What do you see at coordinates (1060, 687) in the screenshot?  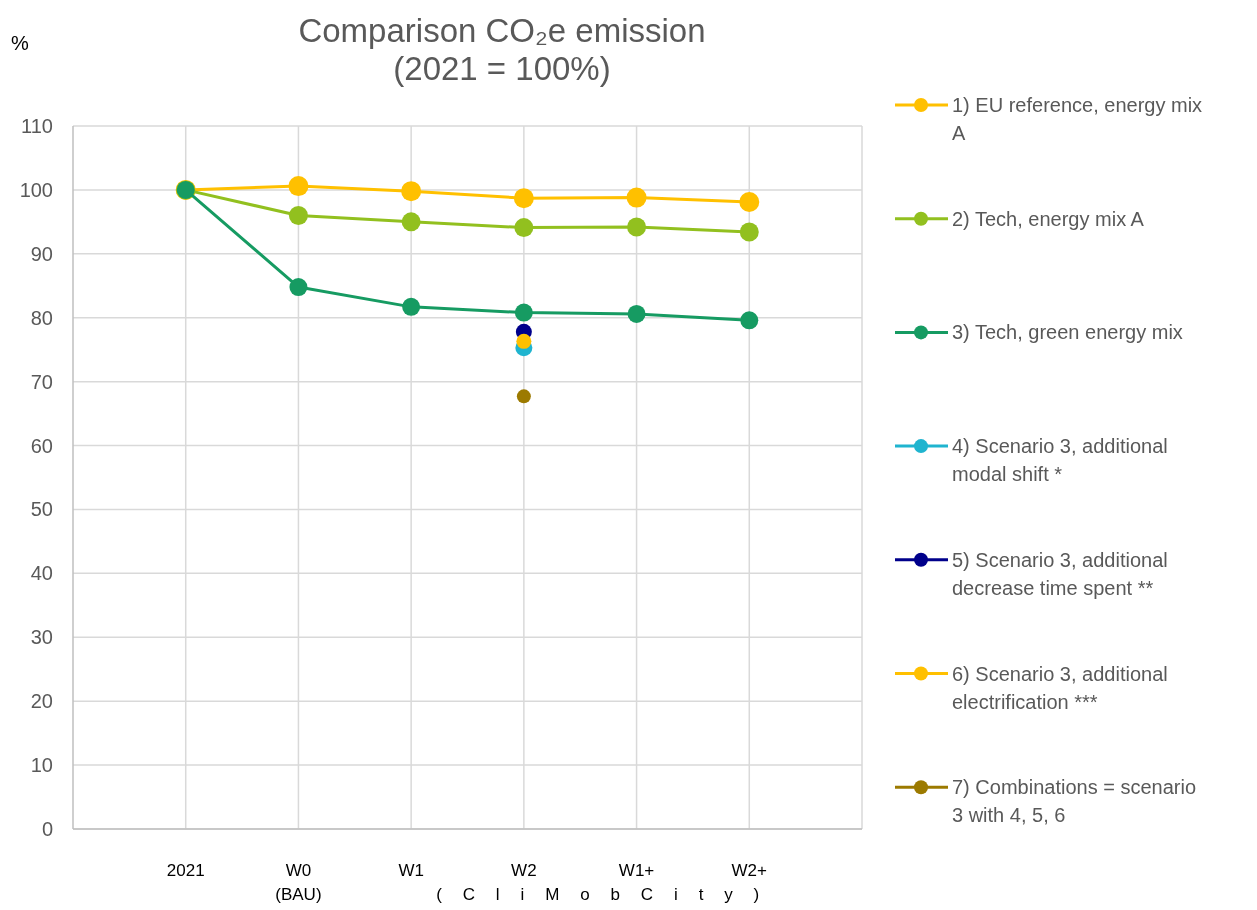 I see `legend-label: 6) Scenario 3, additional electrification ***` at bounding box center [1060, 687].